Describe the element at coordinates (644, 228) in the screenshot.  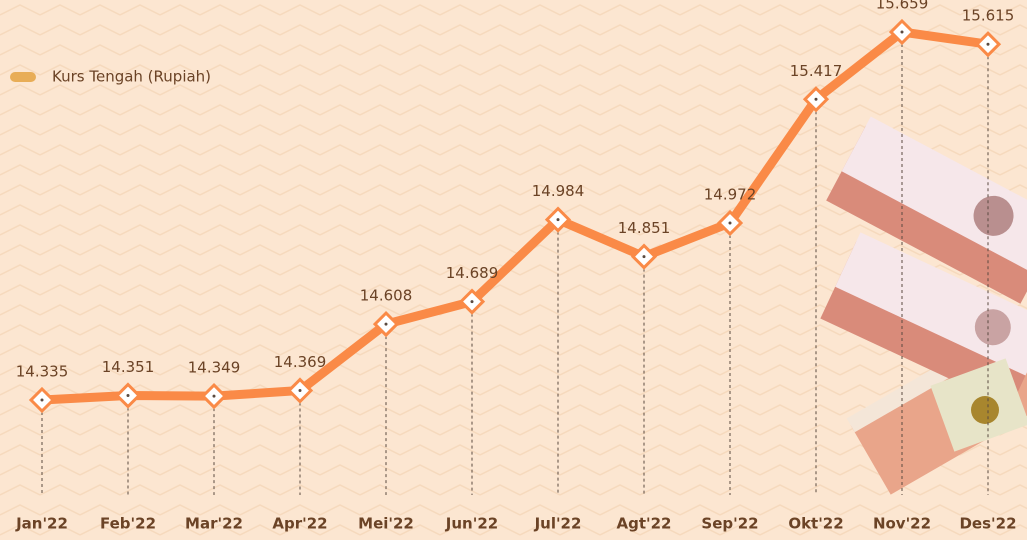
I see `data-label: 14.851` at that location.